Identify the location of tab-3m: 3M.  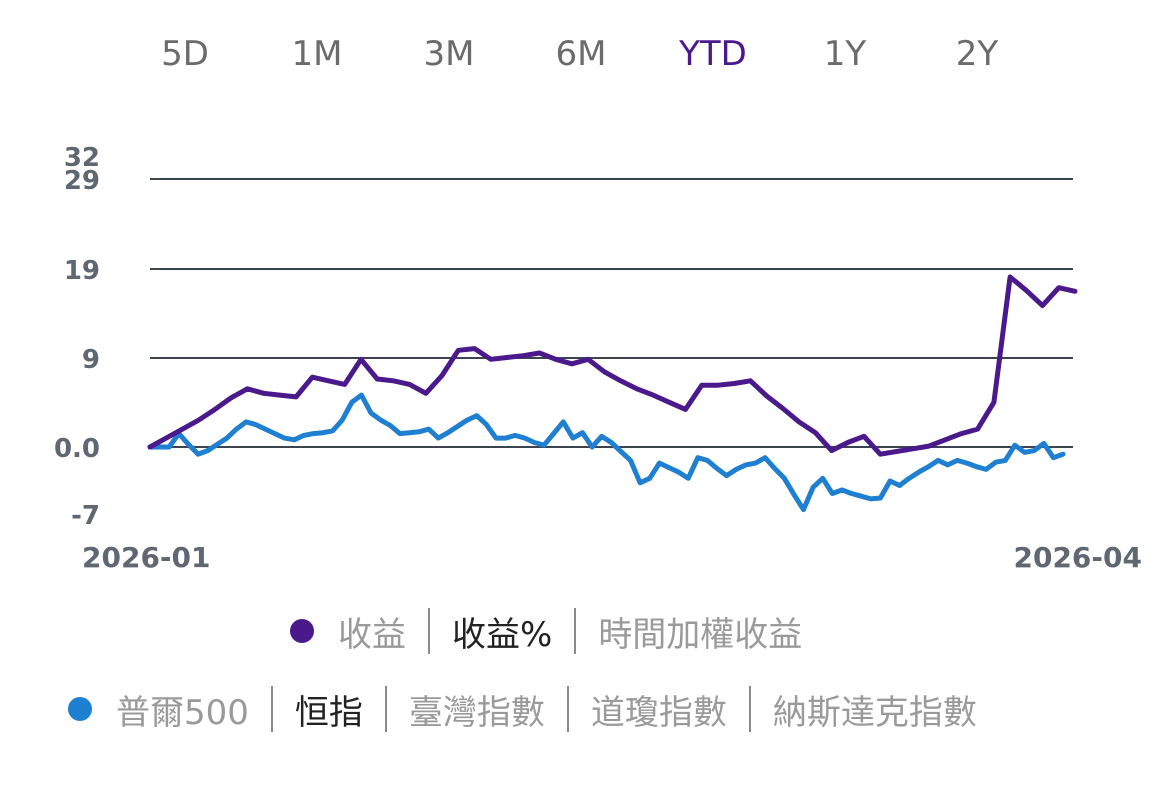
(449, 54).